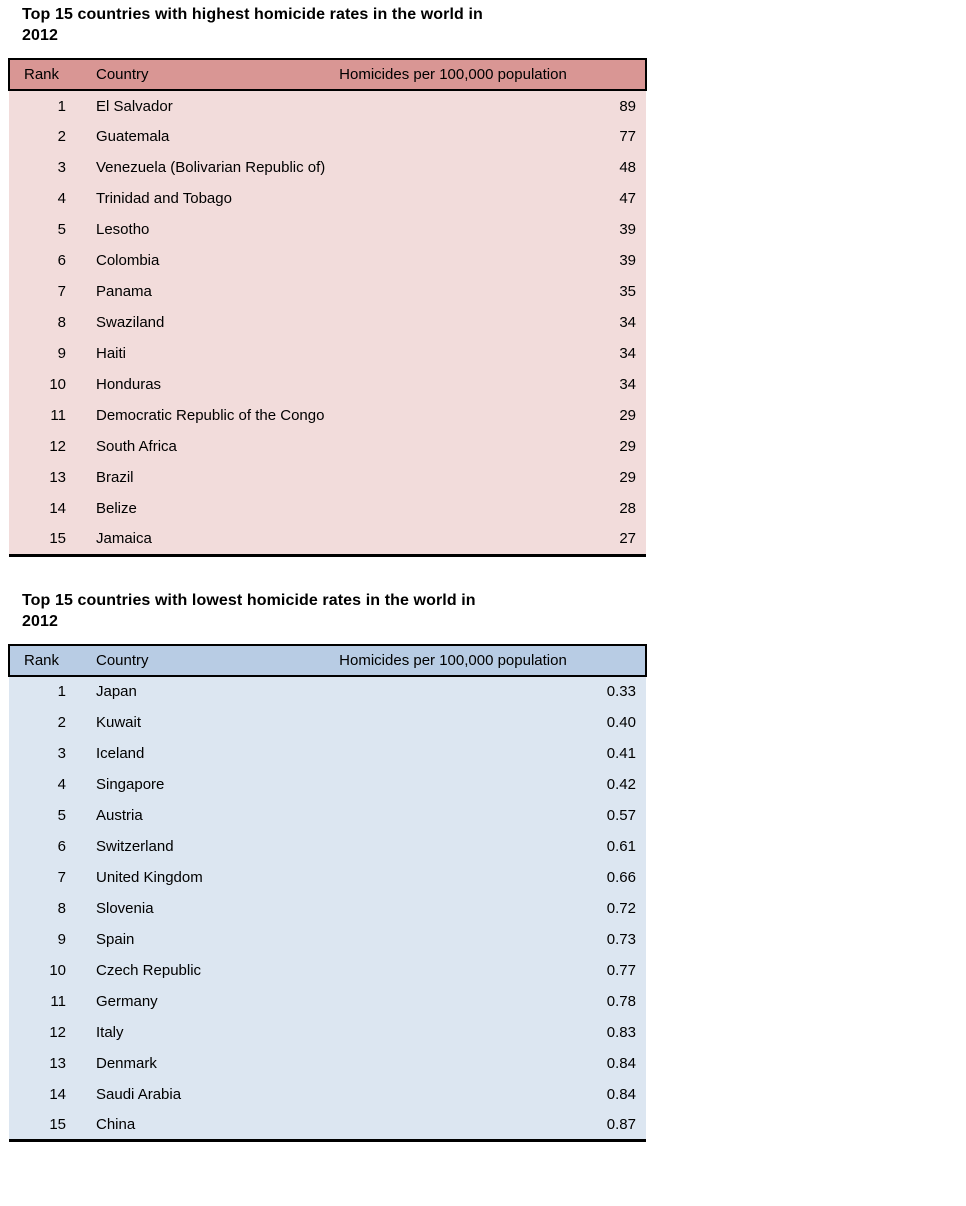 This screenshot has width=966, height=1206. I want to click on country-cell: Swaziland, so click(171, 322).